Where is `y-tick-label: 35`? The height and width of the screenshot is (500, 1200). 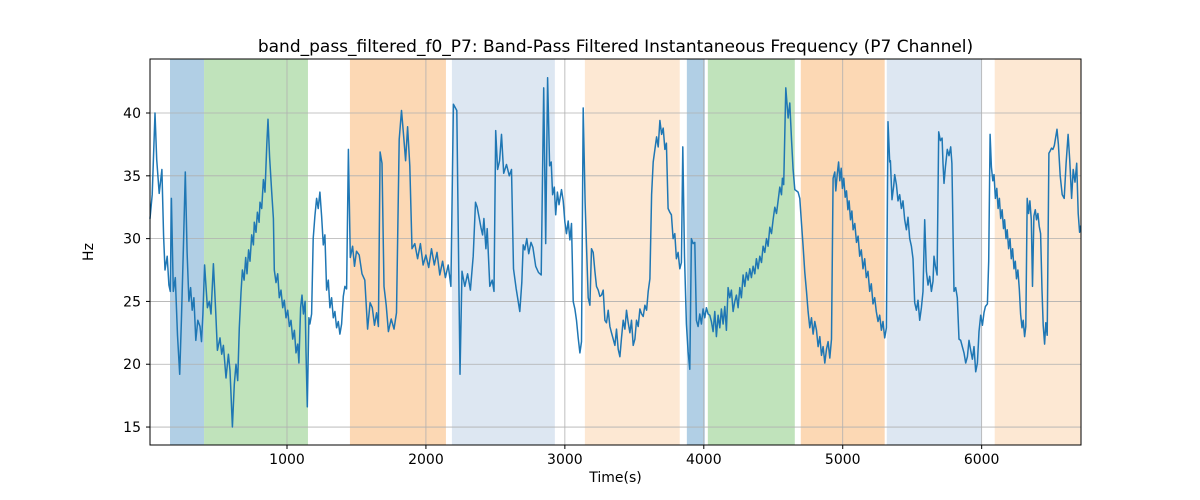
y-tick-label: 35 is located at coordinates (132, 177).